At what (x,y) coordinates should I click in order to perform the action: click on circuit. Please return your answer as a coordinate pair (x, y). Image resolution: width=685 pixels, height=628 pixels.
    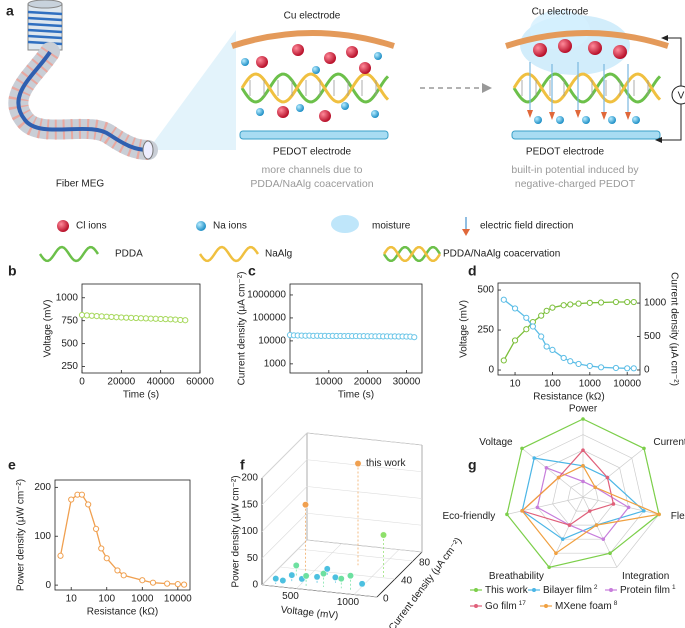
    Looking at the image, I should click on (671, 89).